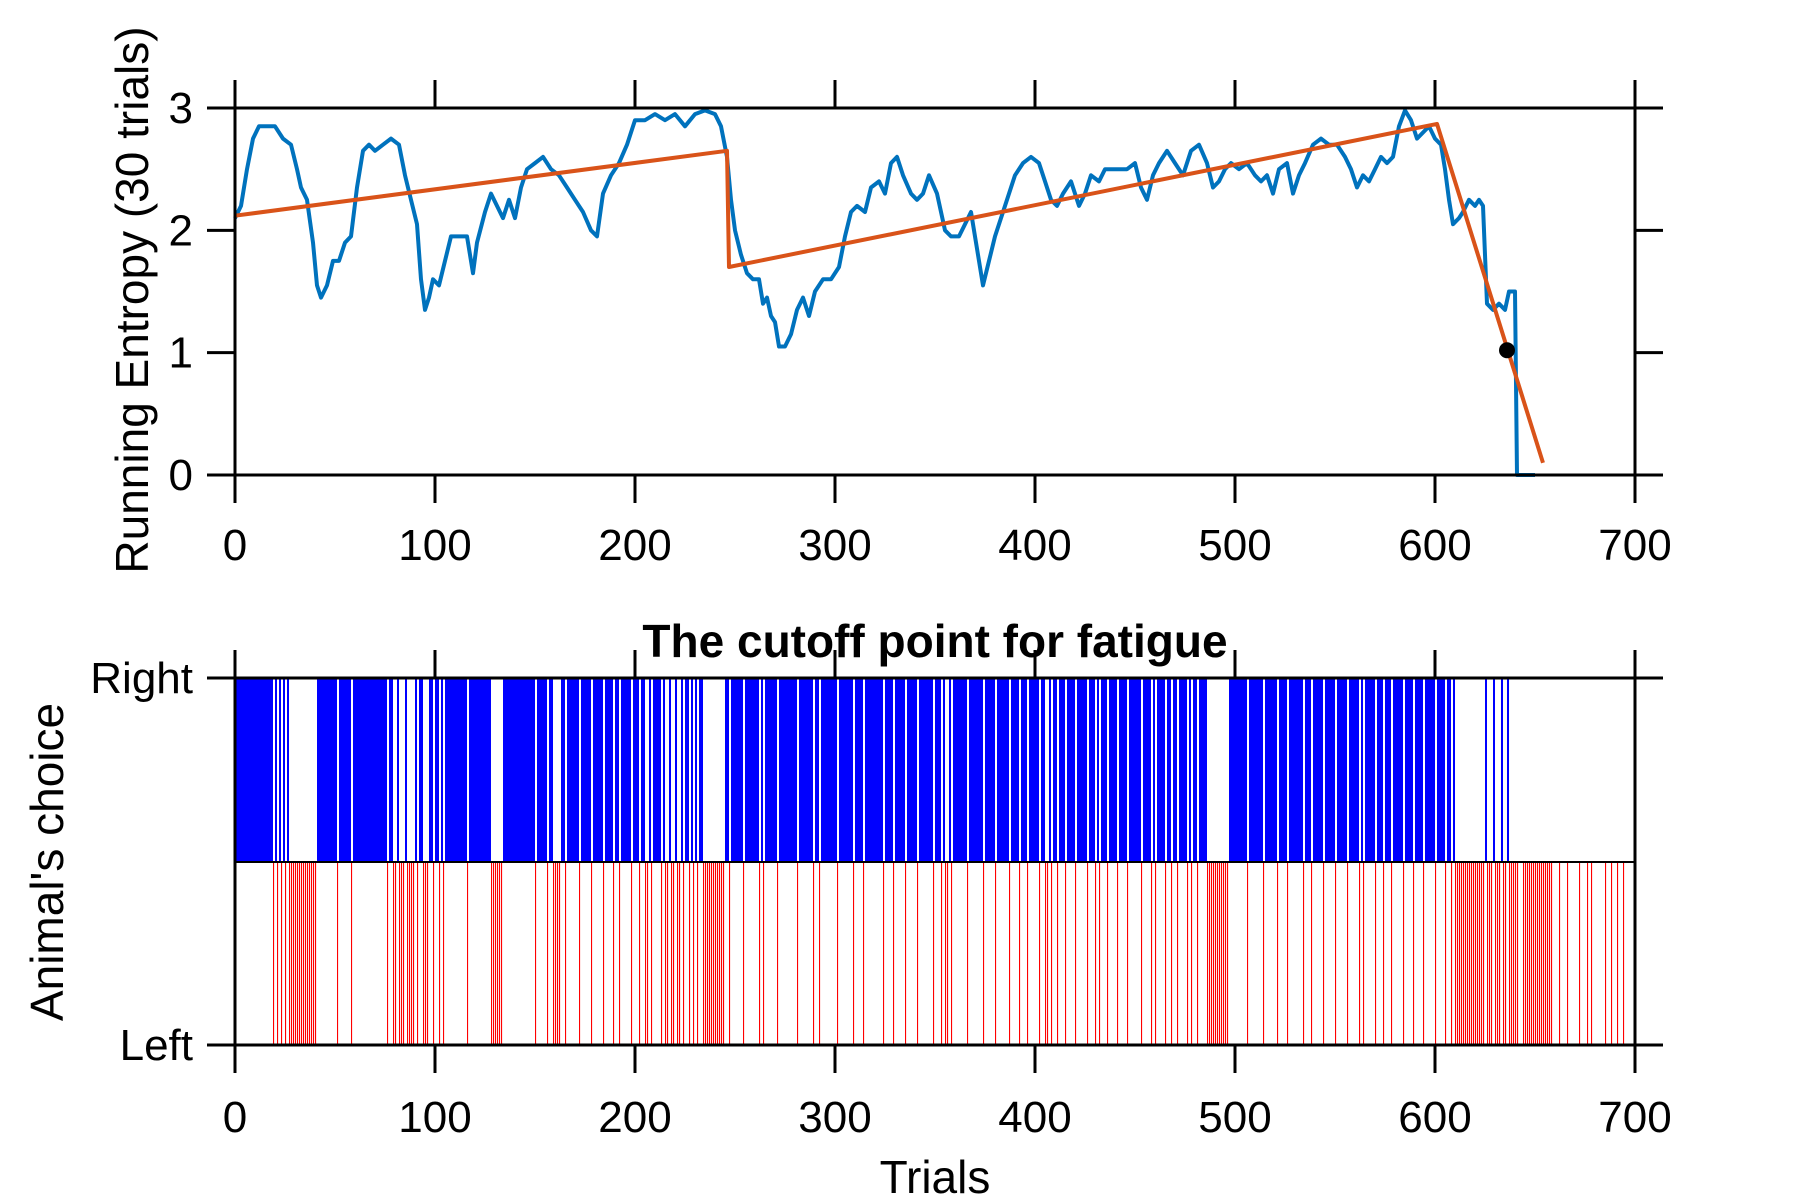 This screenshot has height=1200, width=1800. I want to click on choice-x-tick-label: 700, so click(1634, 1117).